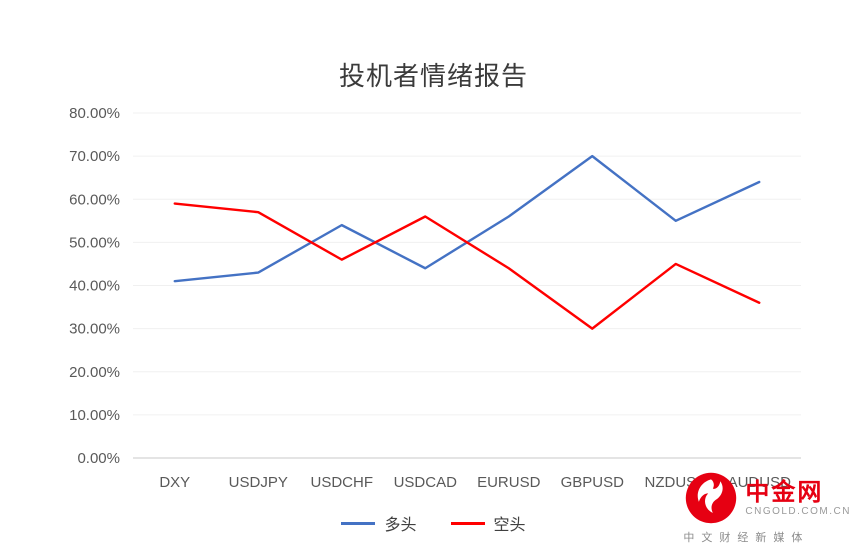  Describe the element at coordinates (174, 482) in the screenshot. I see `x-axis-label: DXY` at that location.